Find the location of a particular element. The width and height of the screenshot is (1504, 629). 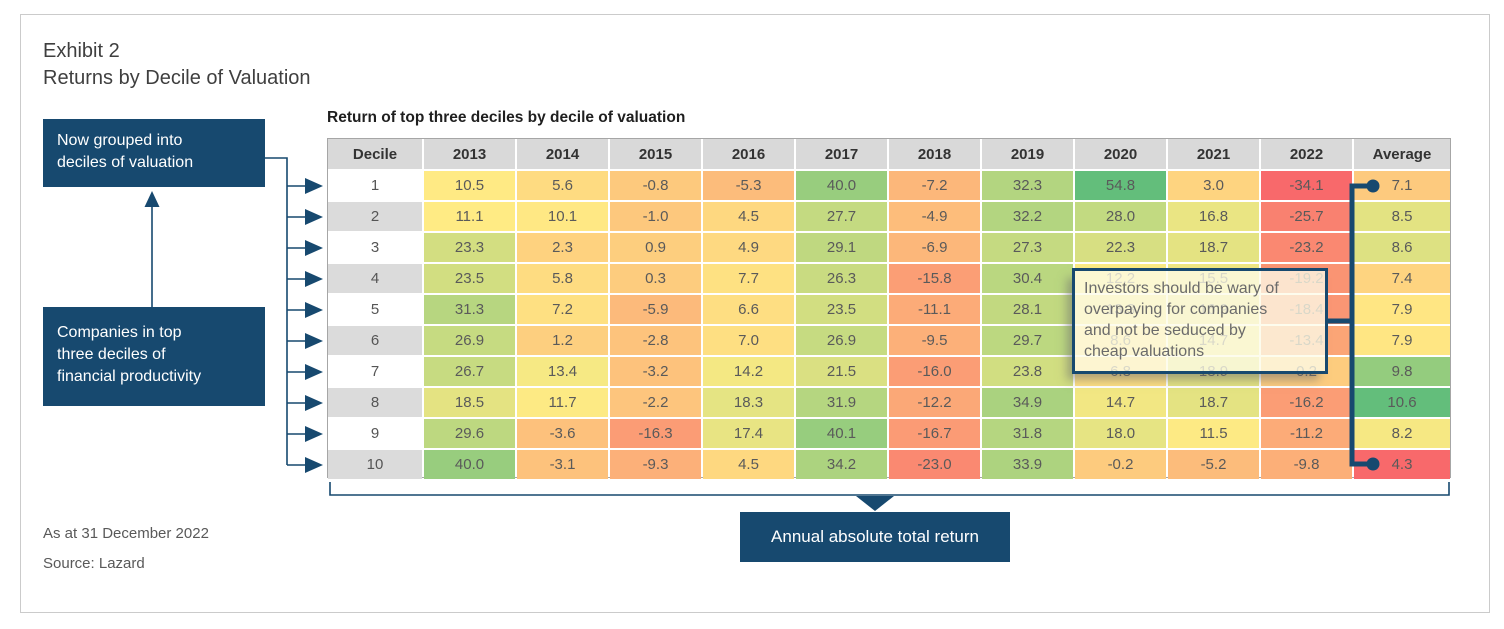

value-cell: 5.8 is located at coordinates (562, 278).